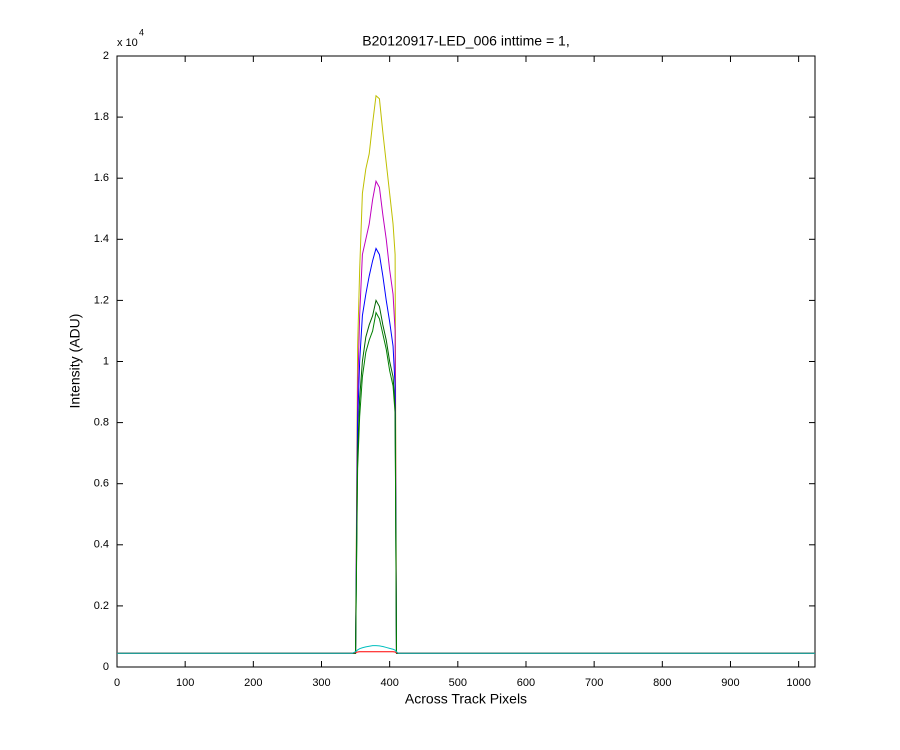 The height and width of the screenshot is (750, 900). I want to click on y-tick-label: 0.6, so click(101, 484).